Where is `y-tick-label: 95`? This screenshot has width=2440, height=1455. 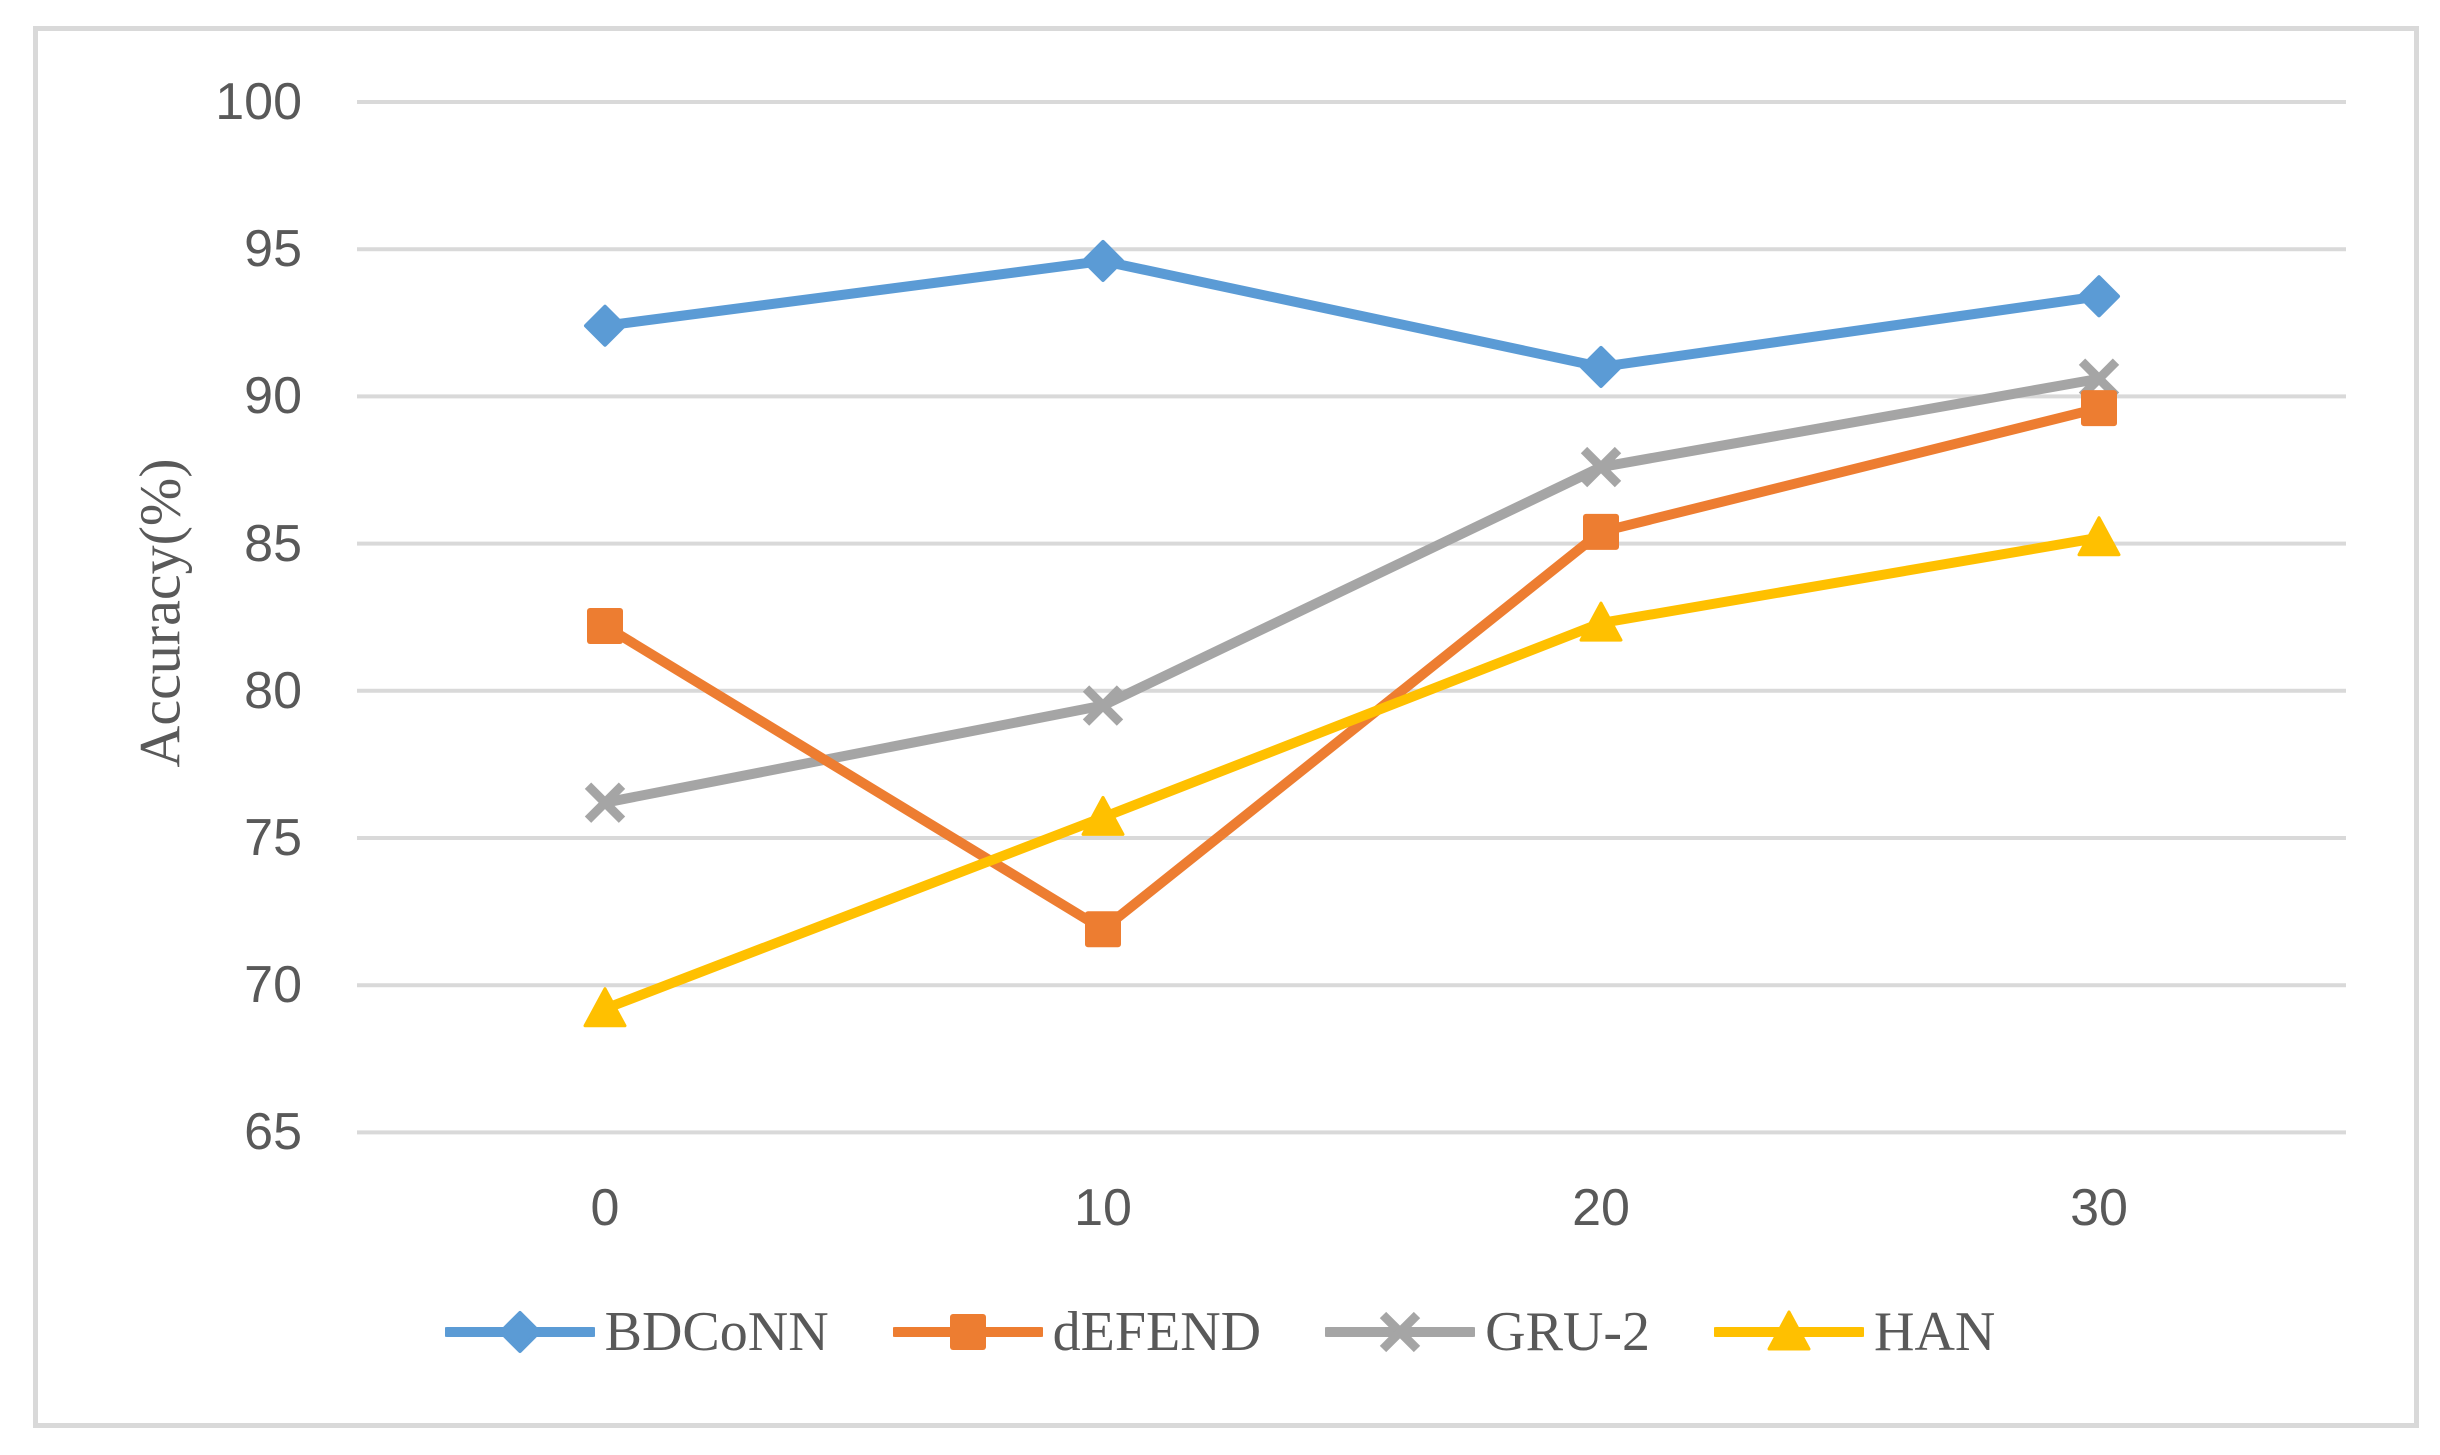
y-tick-label: 95 is located at coordinates (273, 249).